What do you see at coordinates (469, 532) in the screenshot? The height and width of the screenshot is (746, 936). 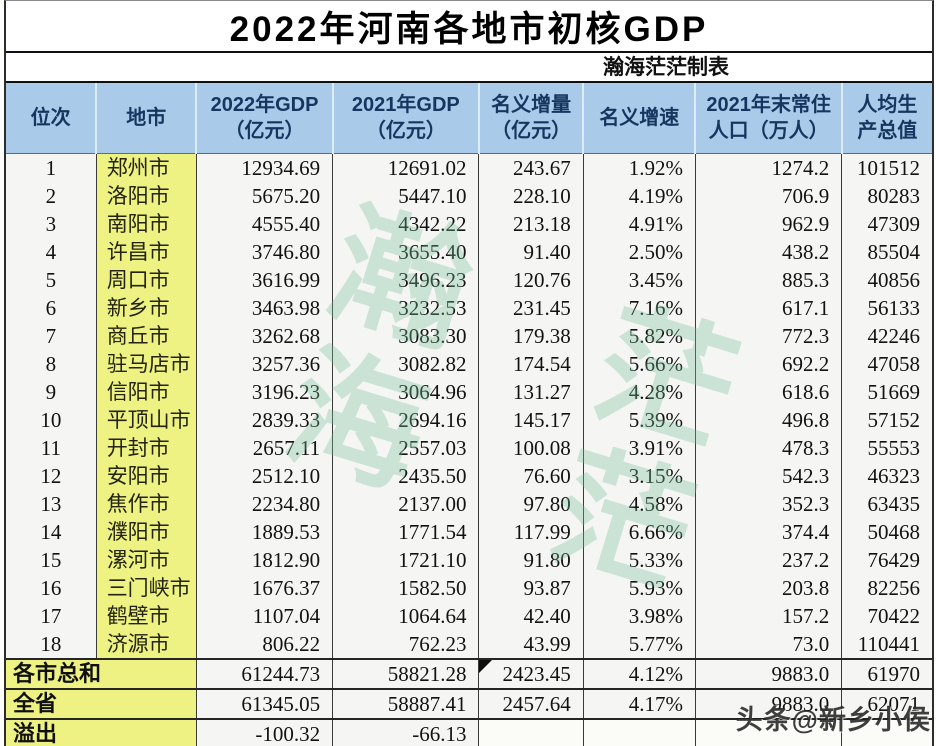 I see `table-row: 14 濮阳市 1889.53 1771.54 117.99 6.66% 374.4 50468` at bounding box center [469, 532].